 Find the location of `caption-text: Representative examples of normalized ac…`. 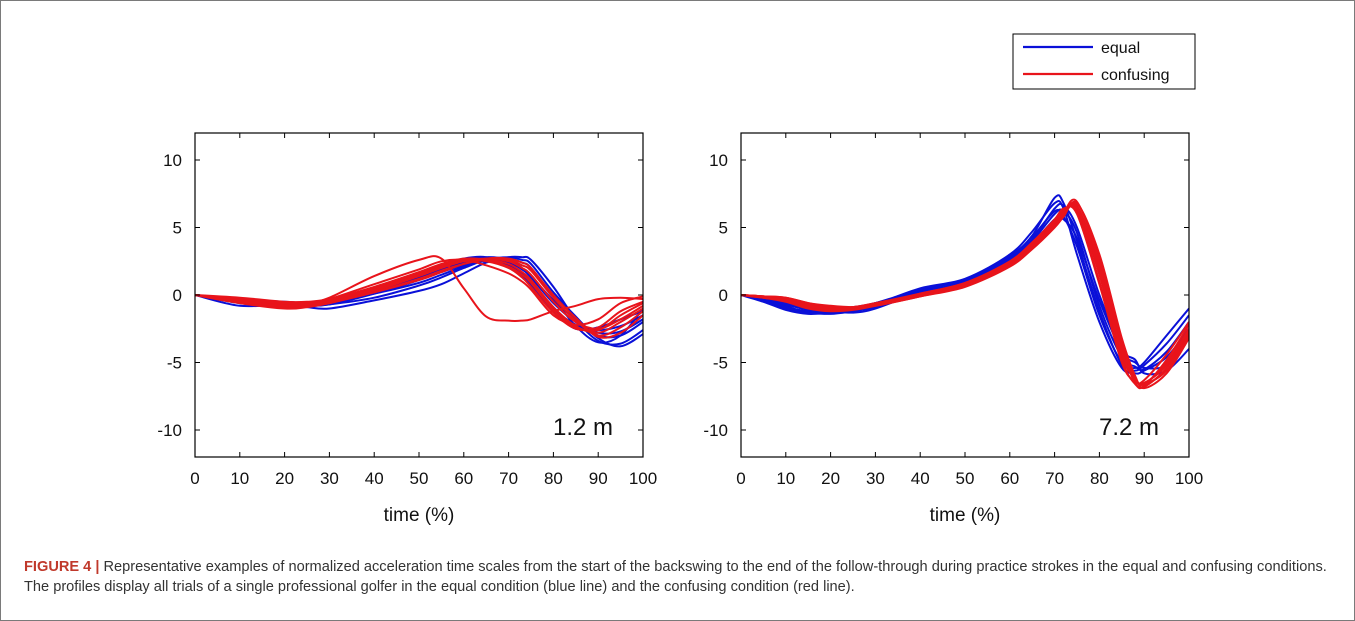

caption-text: Representative examples of normalized ac… is located at coordinates (675, 577).